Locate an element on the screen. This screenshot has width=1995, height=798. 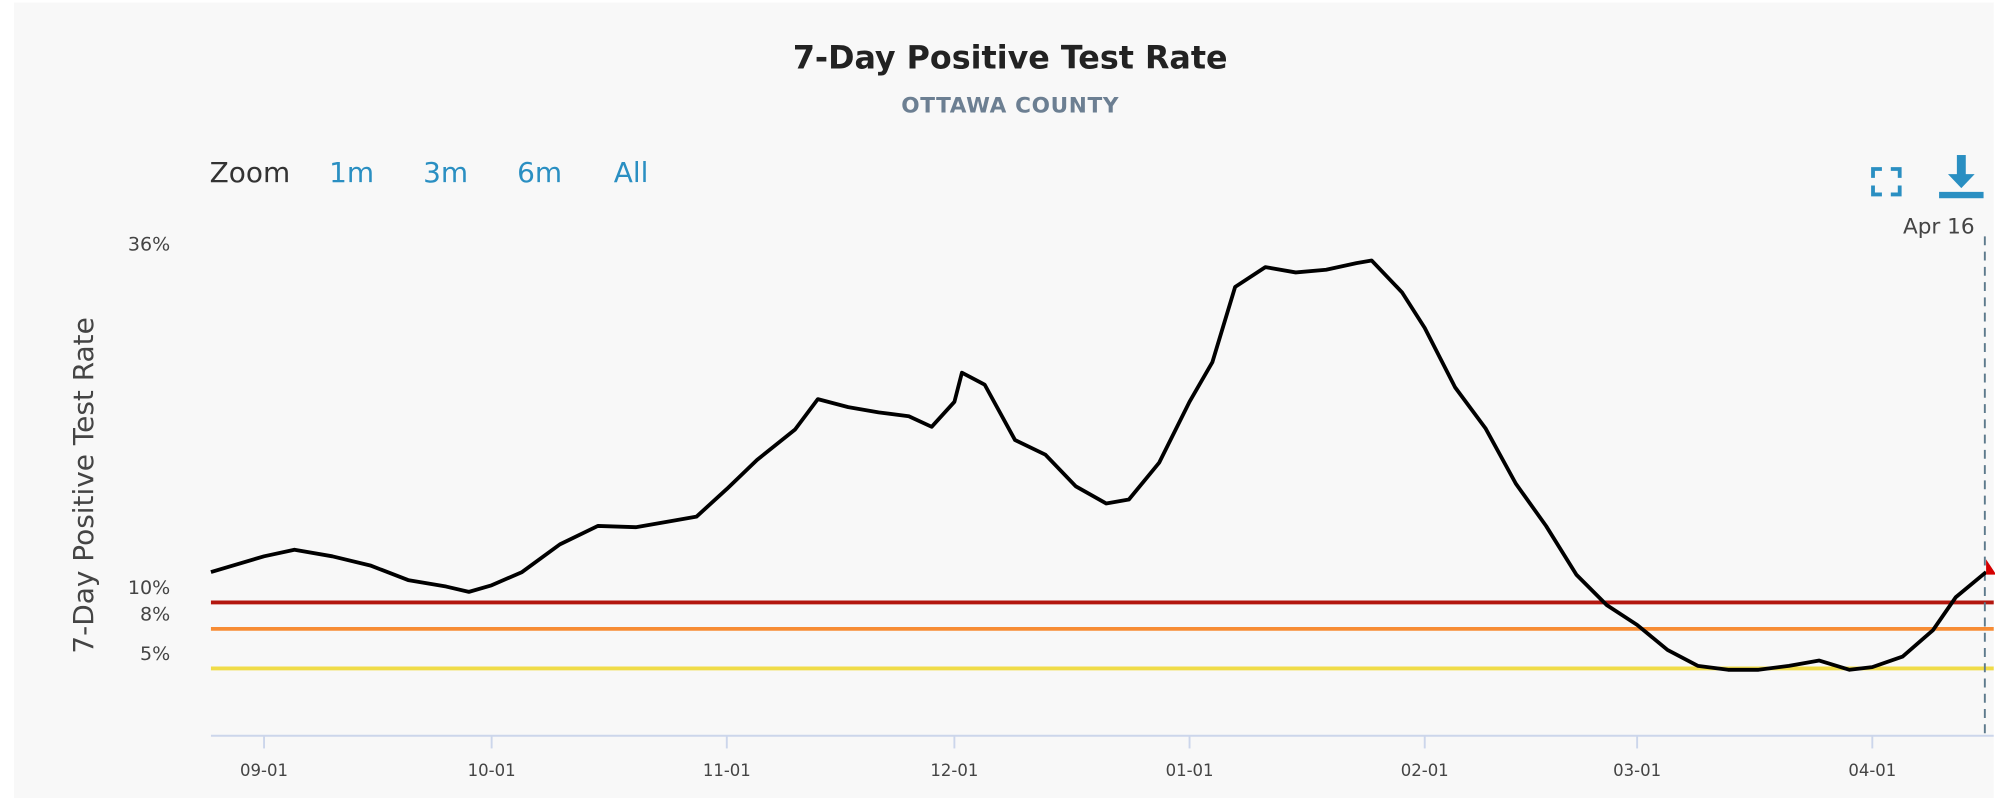
x-tick-label: 03-01 is located at coordinates (1637, 770).